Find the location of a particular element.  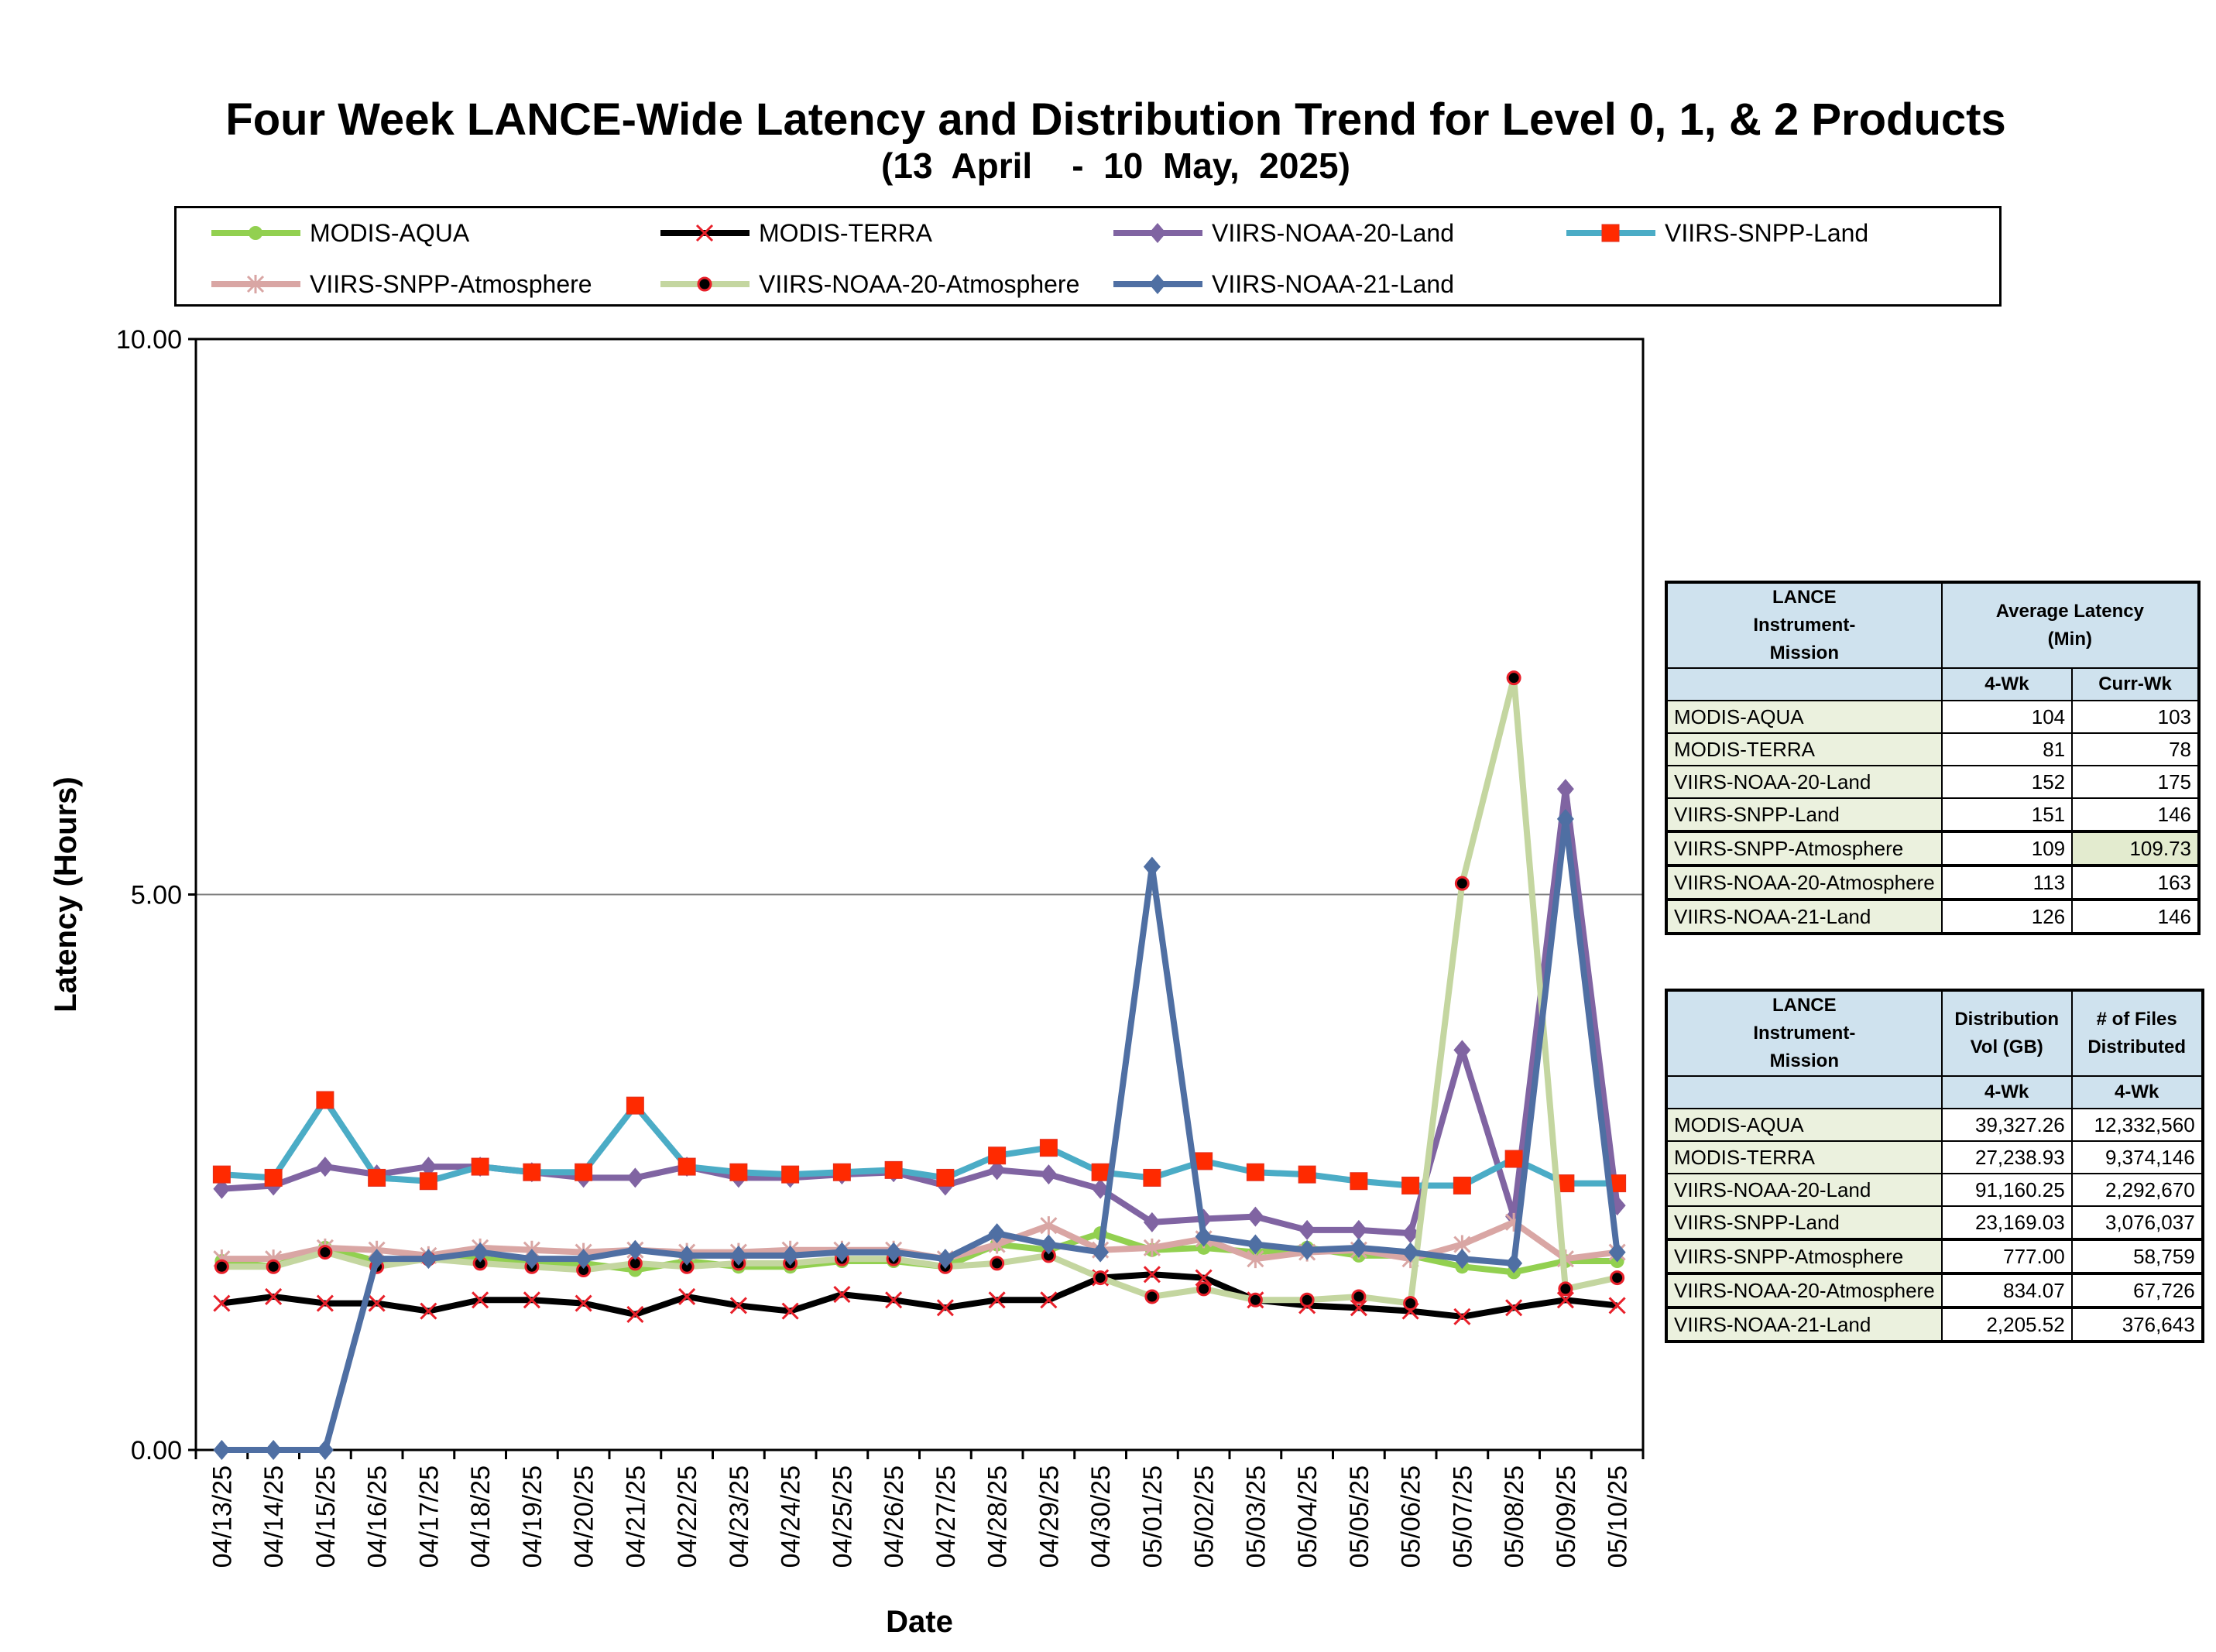

series-line-modis-terra is located at coordinates (919, 1295).